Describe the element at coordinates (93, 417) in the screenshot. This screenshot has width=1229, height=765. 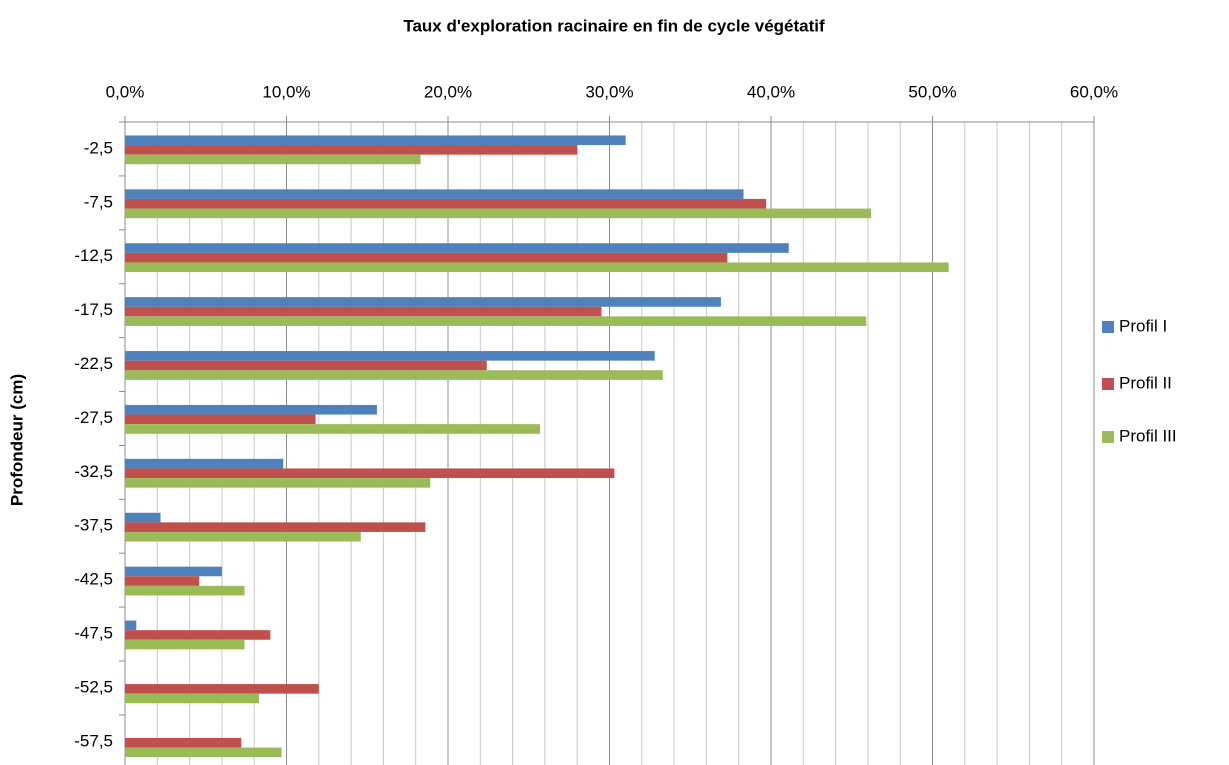
I see `y-tick-label: -27,5` at that location.